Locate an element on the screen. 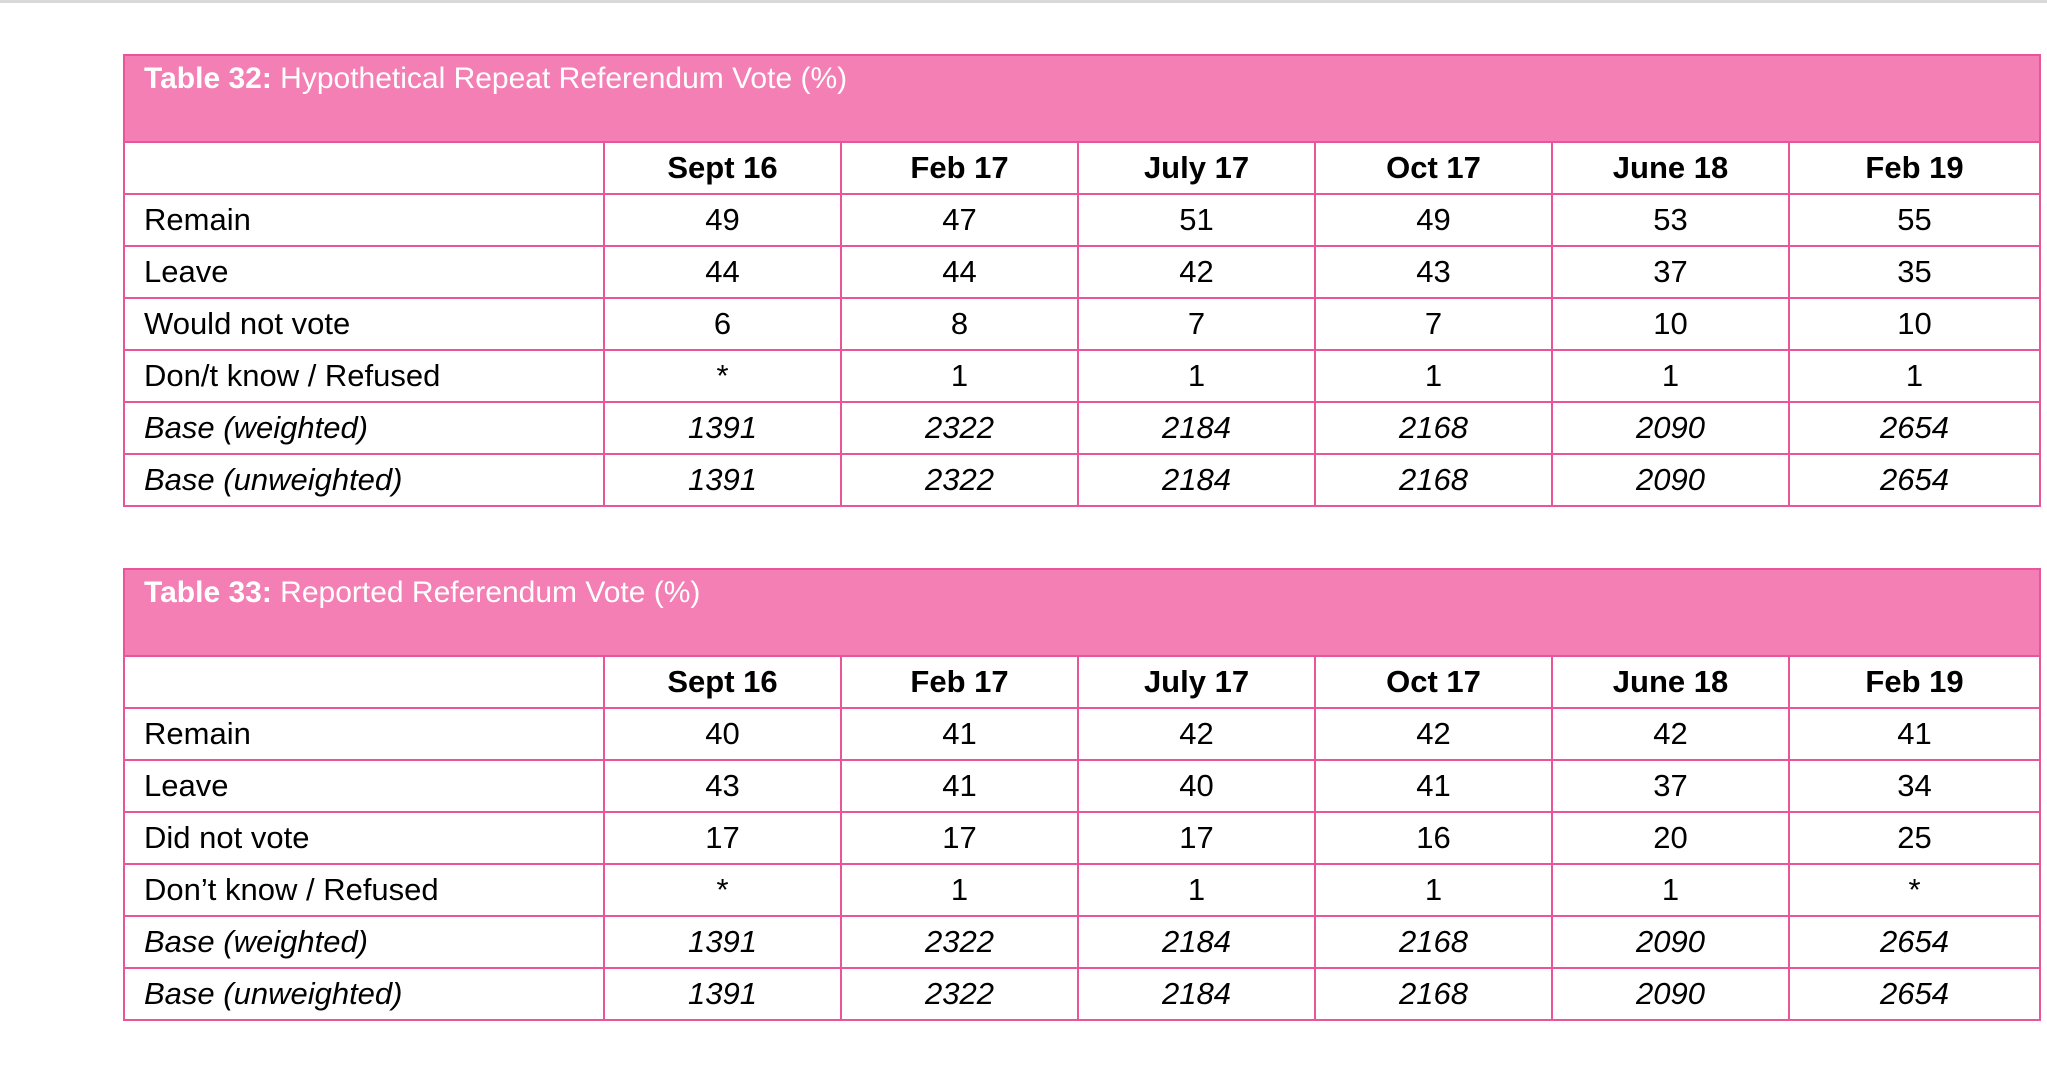  value-cell: 7 is located at coordinates (1196, 324).